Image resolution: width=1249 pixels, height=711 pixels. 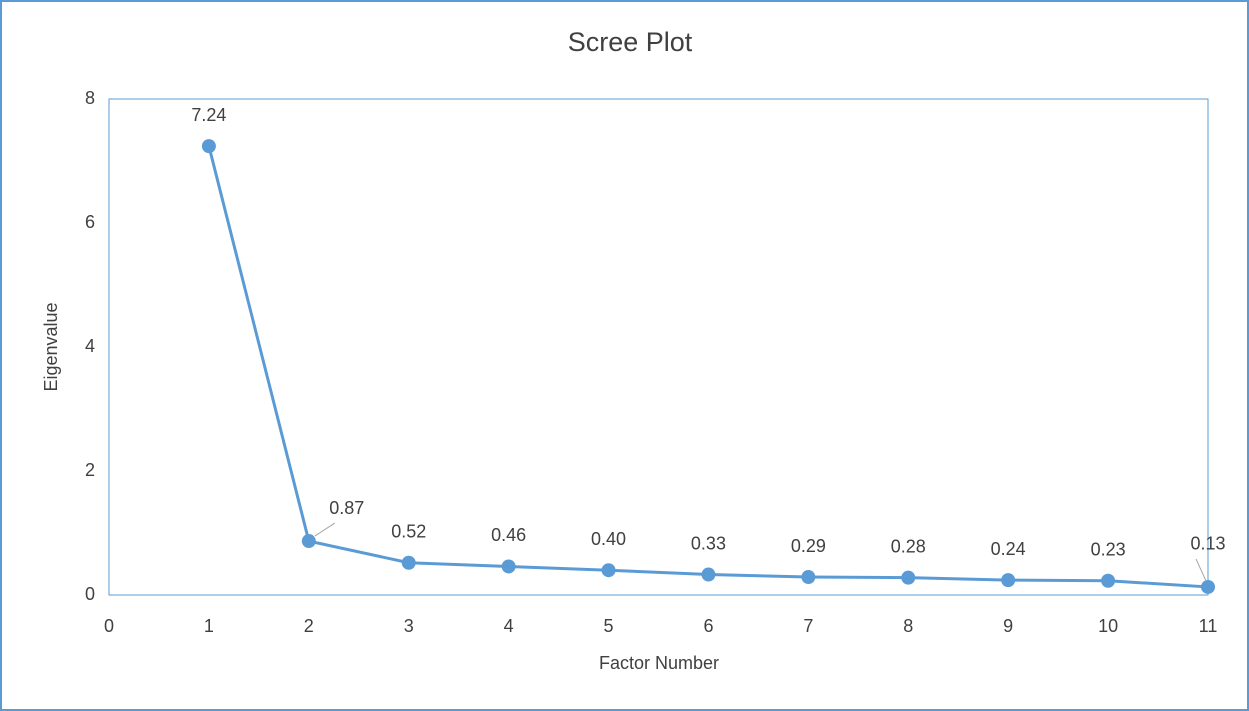 I want to click on data-label: 0.46, so click(x=508, y=535).